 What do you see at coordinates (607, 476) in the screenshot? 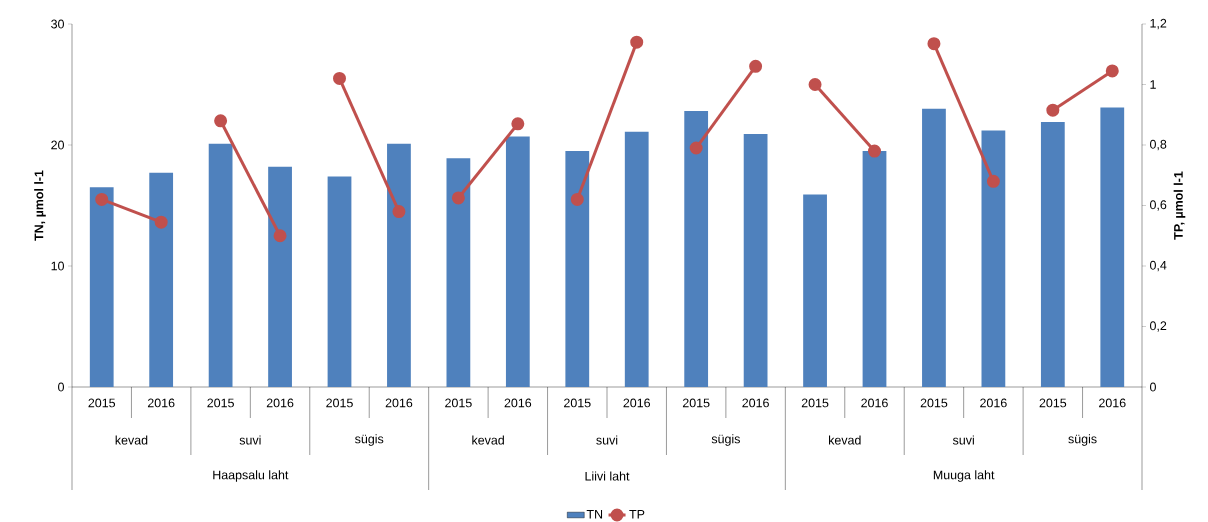
I see `text: Liivi laht` at bounding box center [607, 476].